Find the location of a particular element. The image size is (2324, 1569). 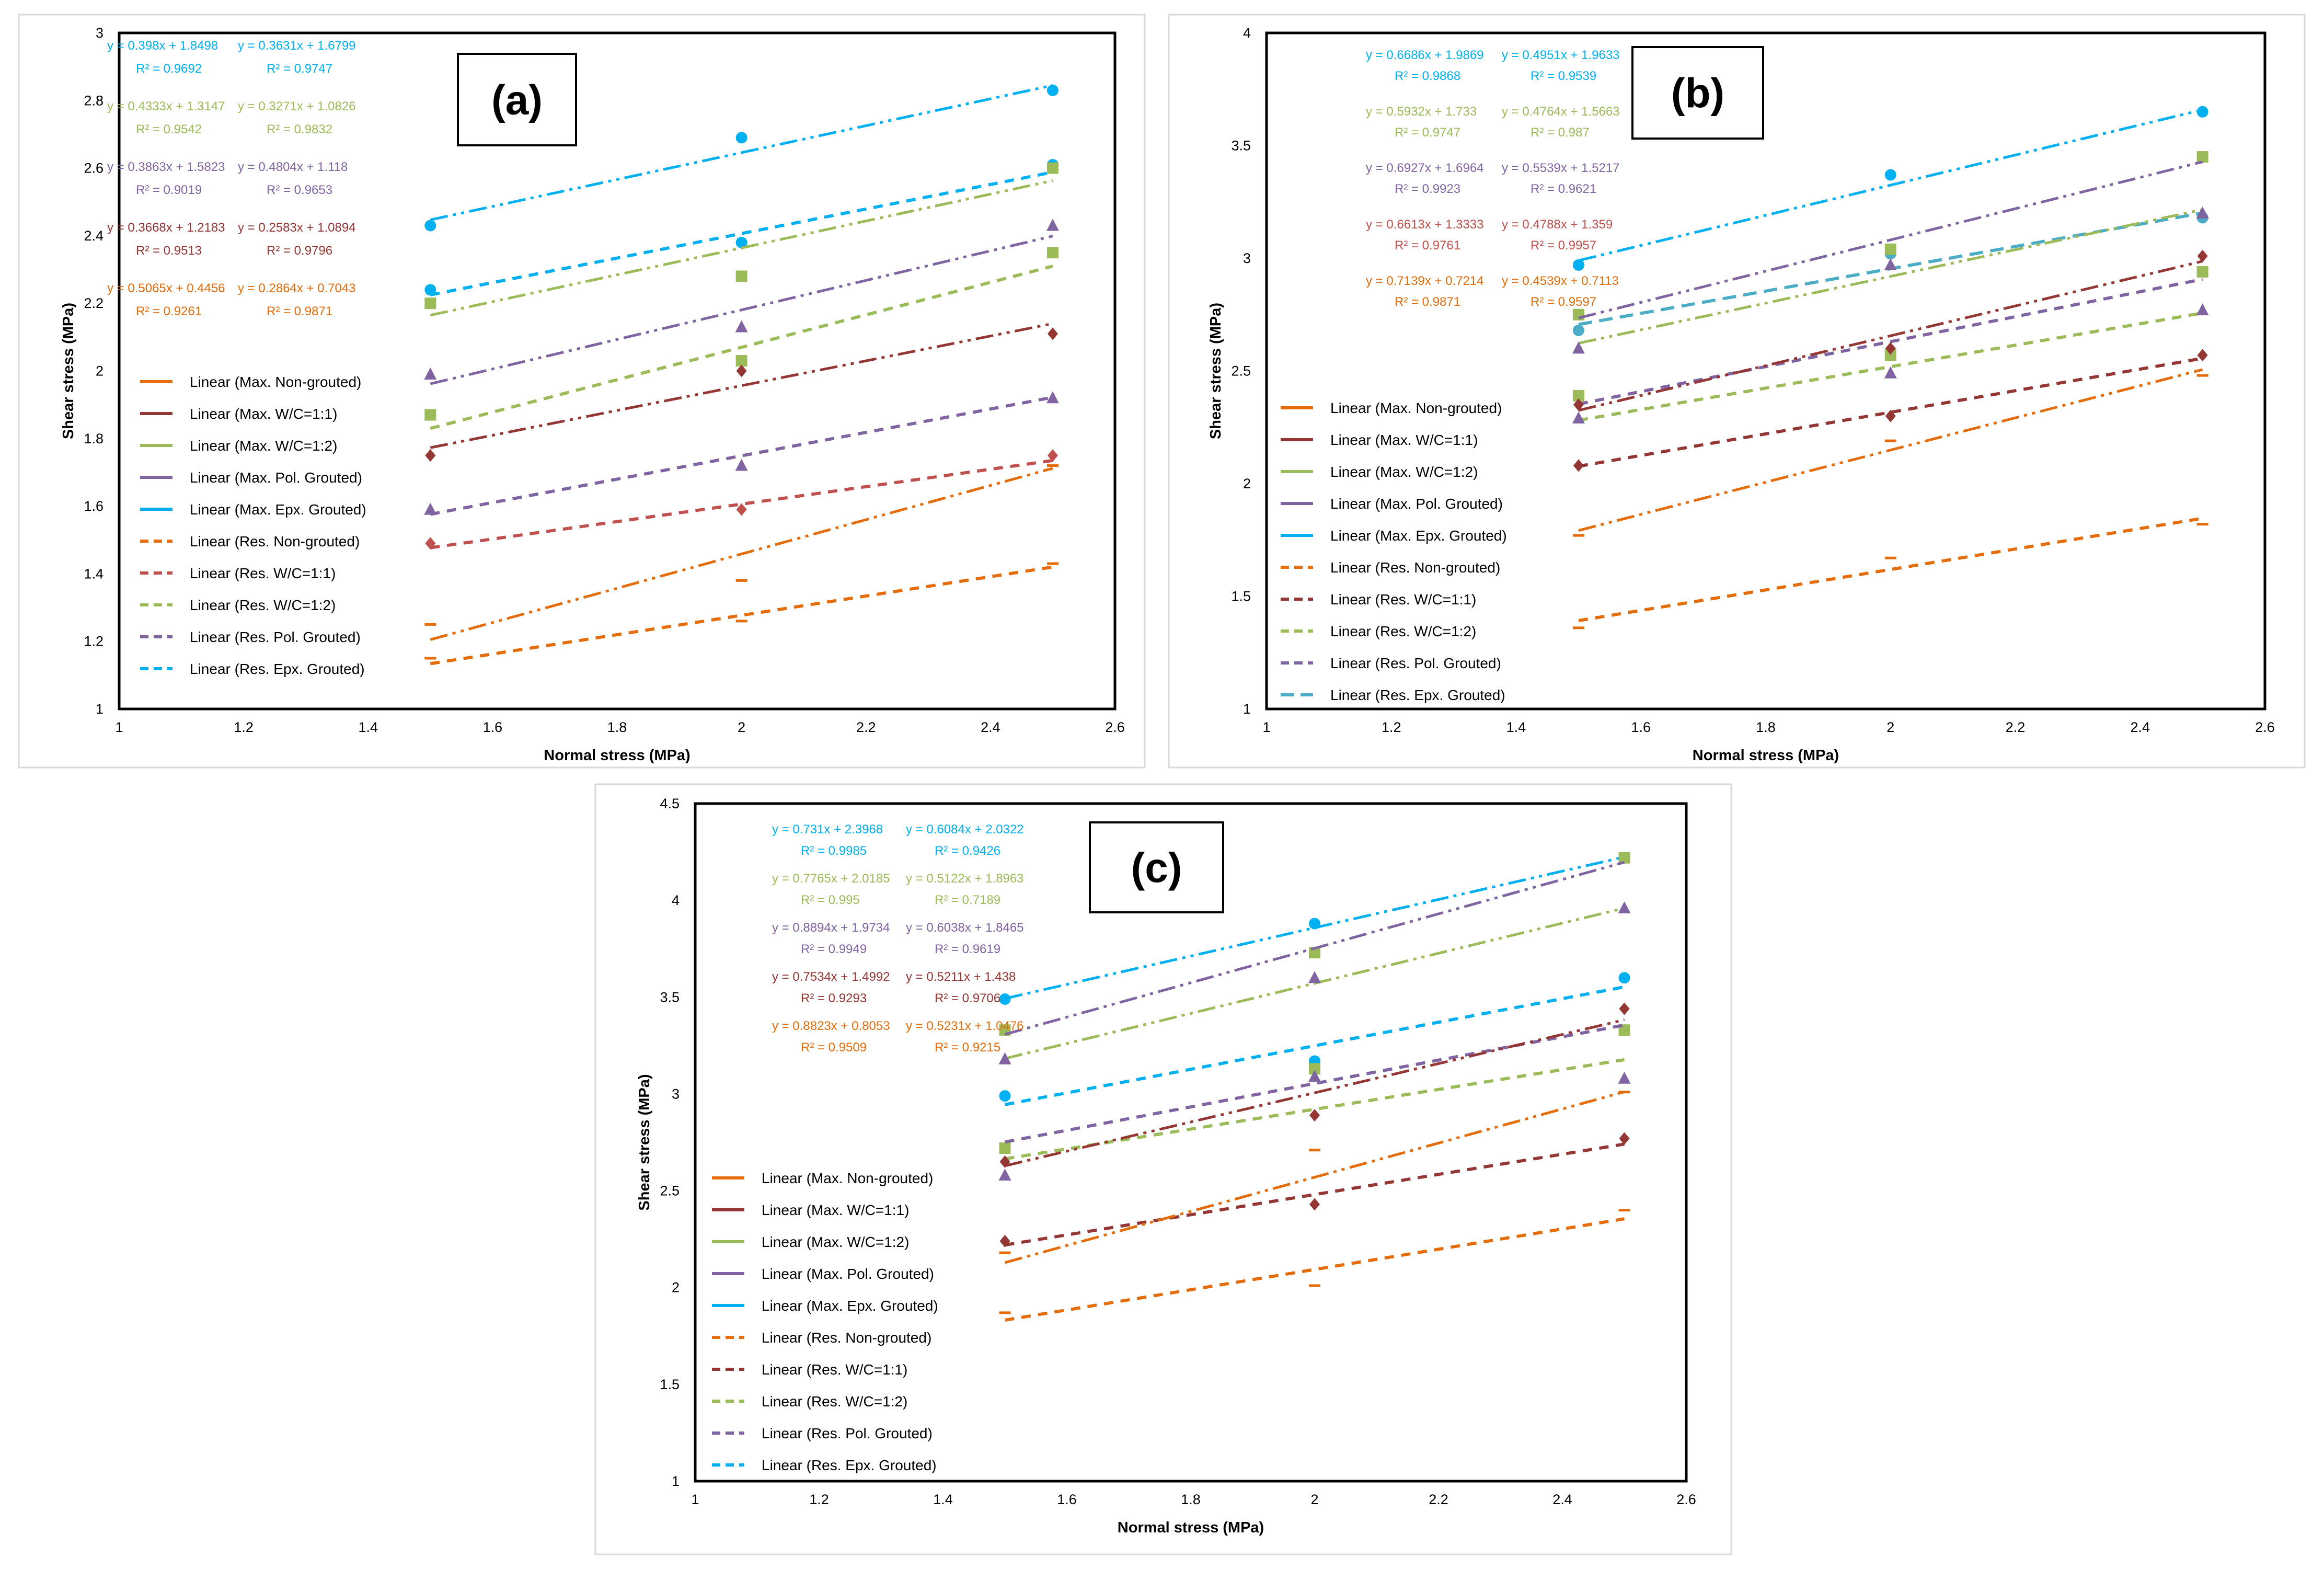

equation-text: y = 0.3631x + 1.6799 is located at coordinates (297, 46).